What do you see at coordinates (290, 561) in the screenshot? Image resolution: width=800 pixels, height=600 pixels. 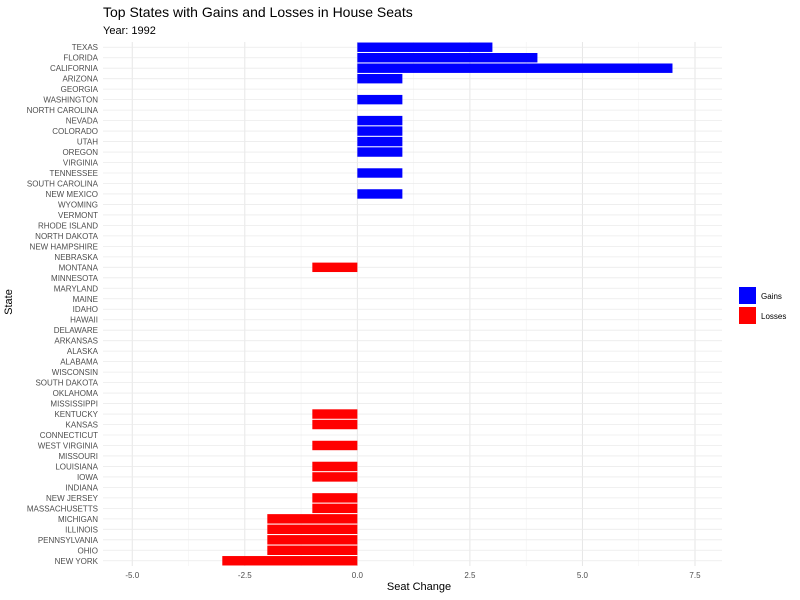 I see `bar-new-york` at bounding box center [290, 561].